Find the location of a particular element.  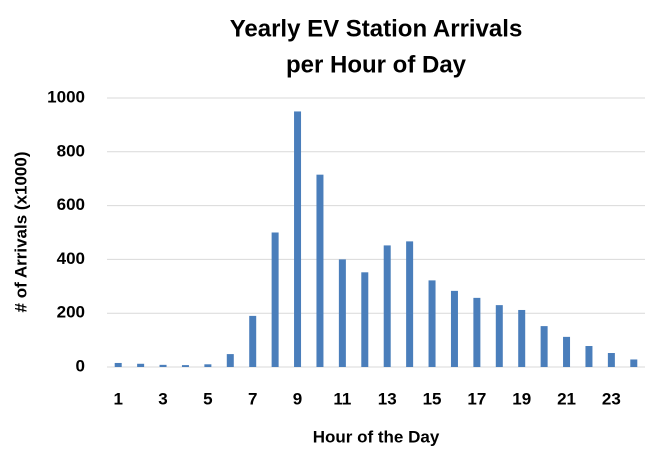

chart-title: per Hour of Day is located at coordinates (376, 64).